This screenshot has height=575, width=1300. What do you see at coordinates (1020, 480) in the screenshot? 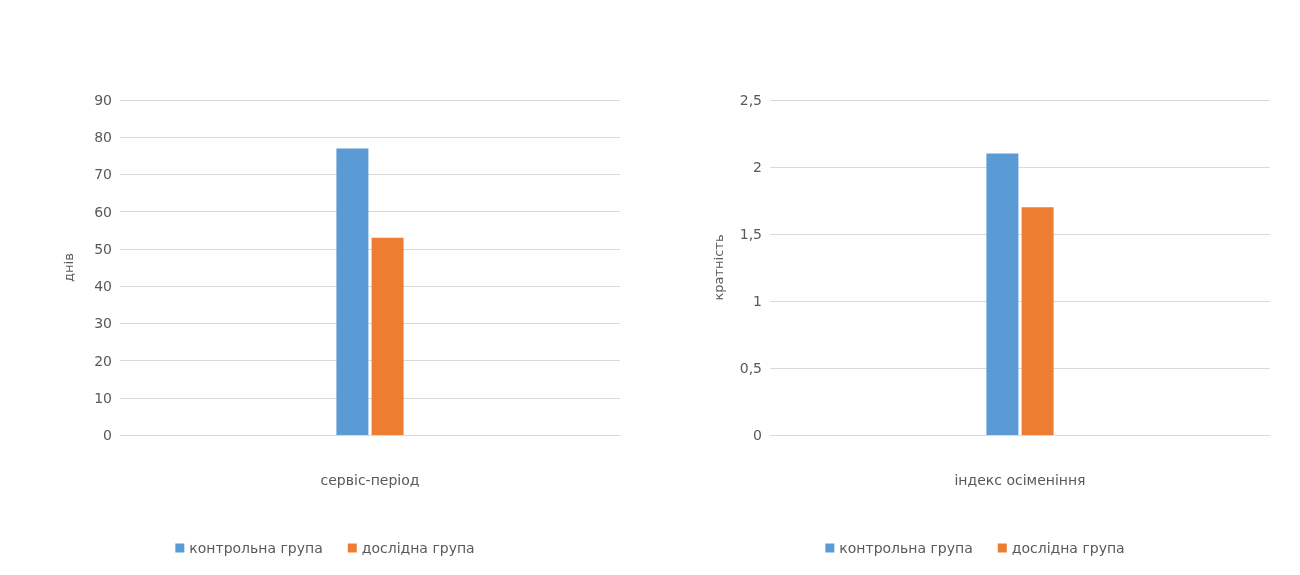
I see `x-axis-title: індекс осіменіння` at bounding box center [1020, 480].